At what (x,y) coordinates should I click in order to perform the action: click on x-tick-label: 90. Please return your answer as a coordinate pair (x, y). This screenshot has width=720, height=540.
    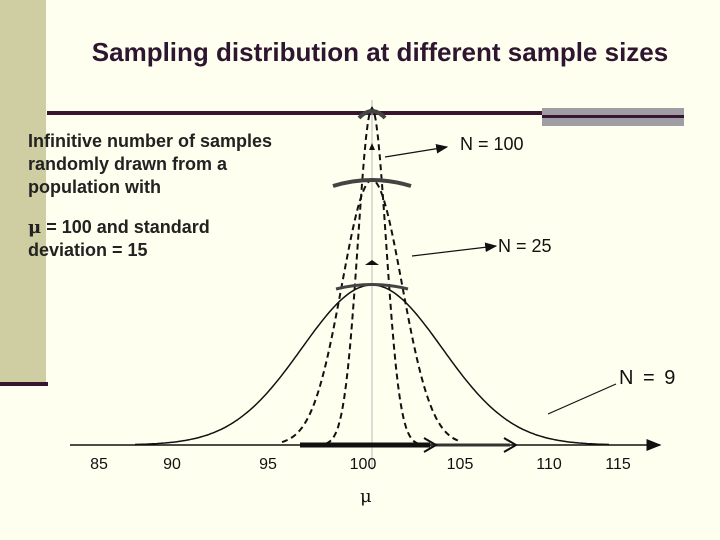
    Looking at the image, I should click on (172, 464).